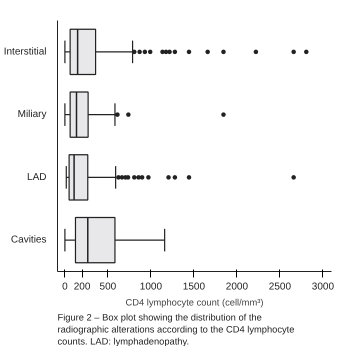 This screenshot has height=346, width=351. Describe the element at coordinates (82, 287) in the screenshot. I see `x-tick-label: 200` at that location.